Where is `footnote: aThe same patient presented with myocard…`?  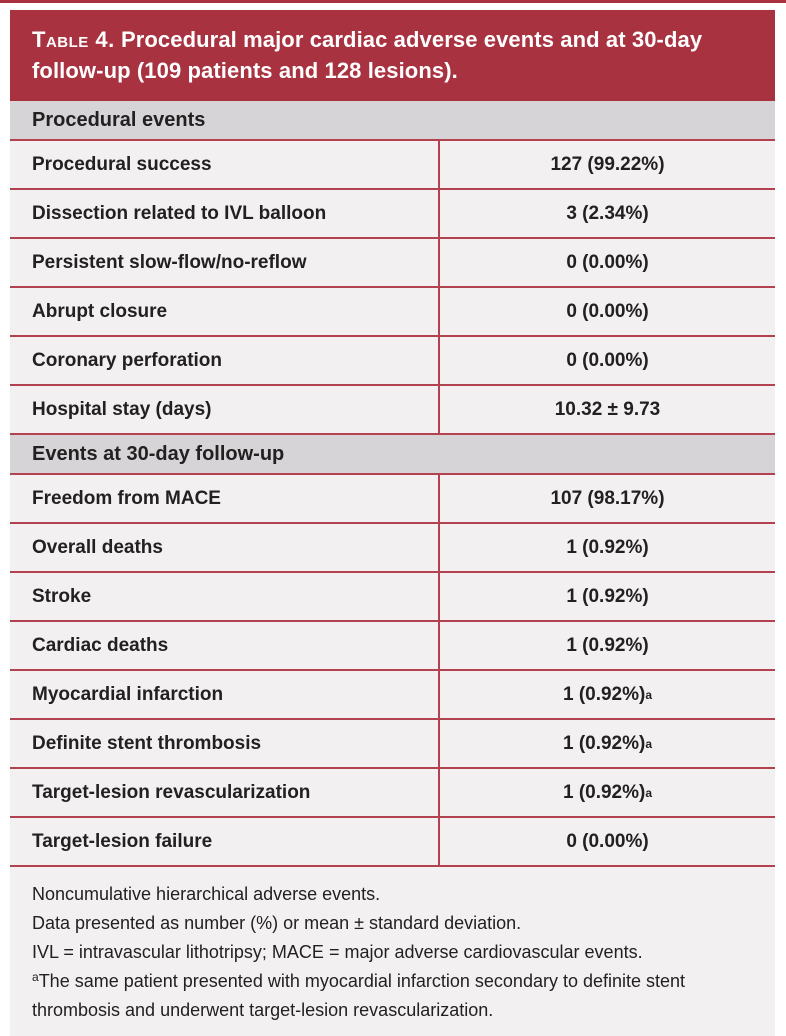 footnote: aThe same patient presented with myocard… is located at coordinates (362, 996).